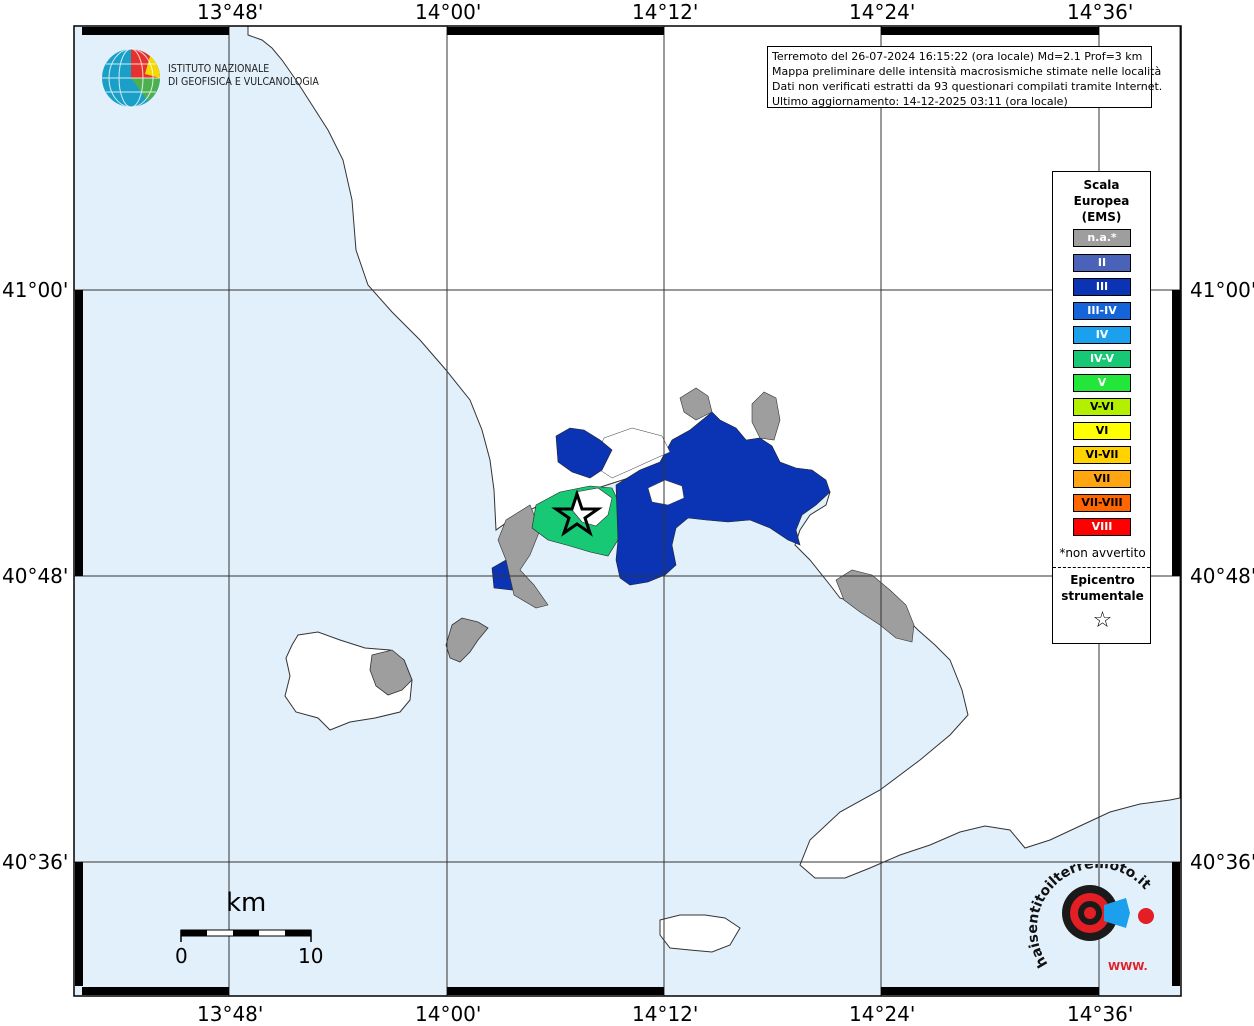  I want to click on haisentito-brand: haisentitoilterremoto.it WWW., so click(1091, 918).